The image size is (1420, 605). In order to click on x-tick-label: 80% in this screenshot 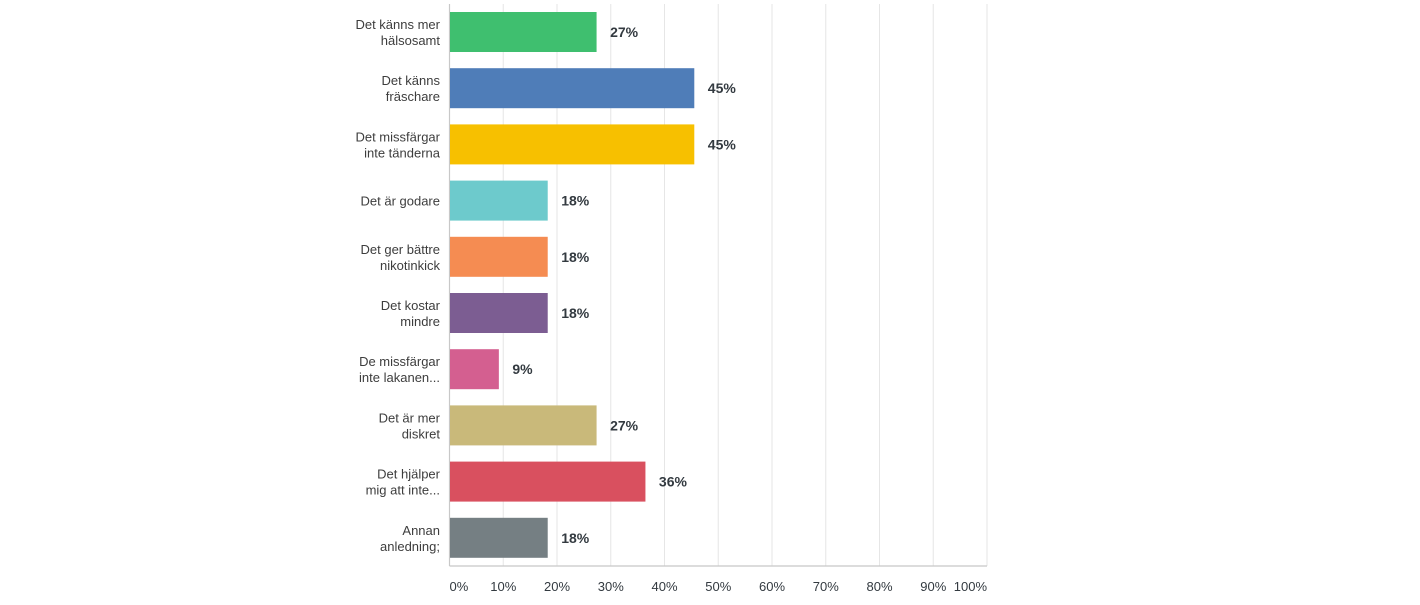, I will do `click(879, 586)`.